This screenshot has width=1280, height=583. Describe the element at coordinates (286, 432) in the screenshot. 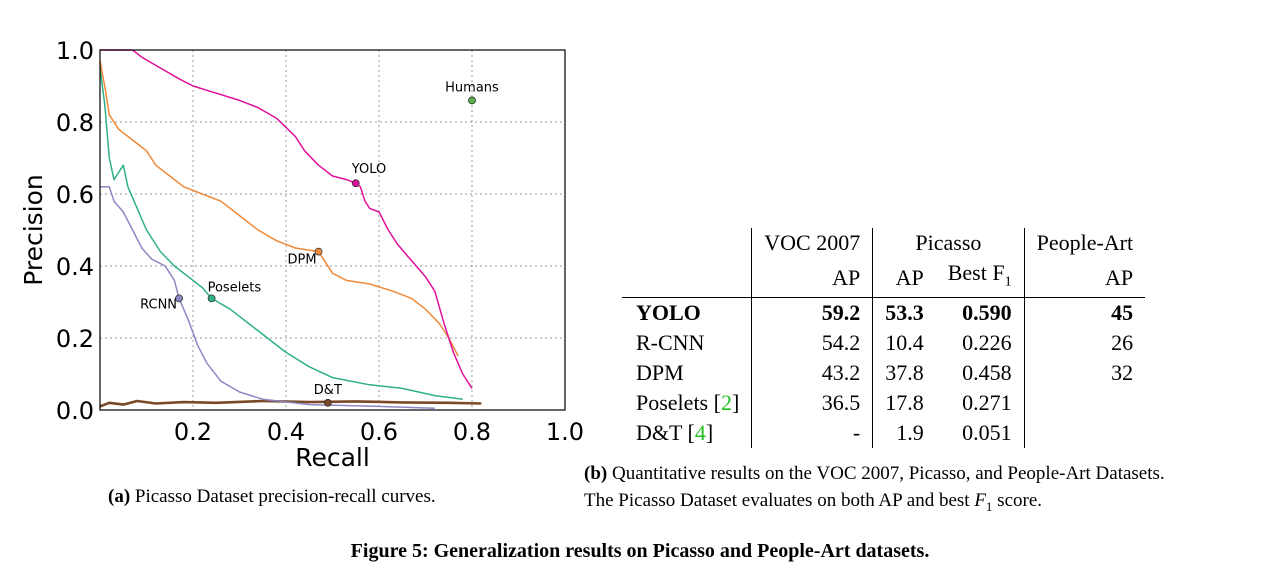

I see `x-tick-label: 0.4` at that location.